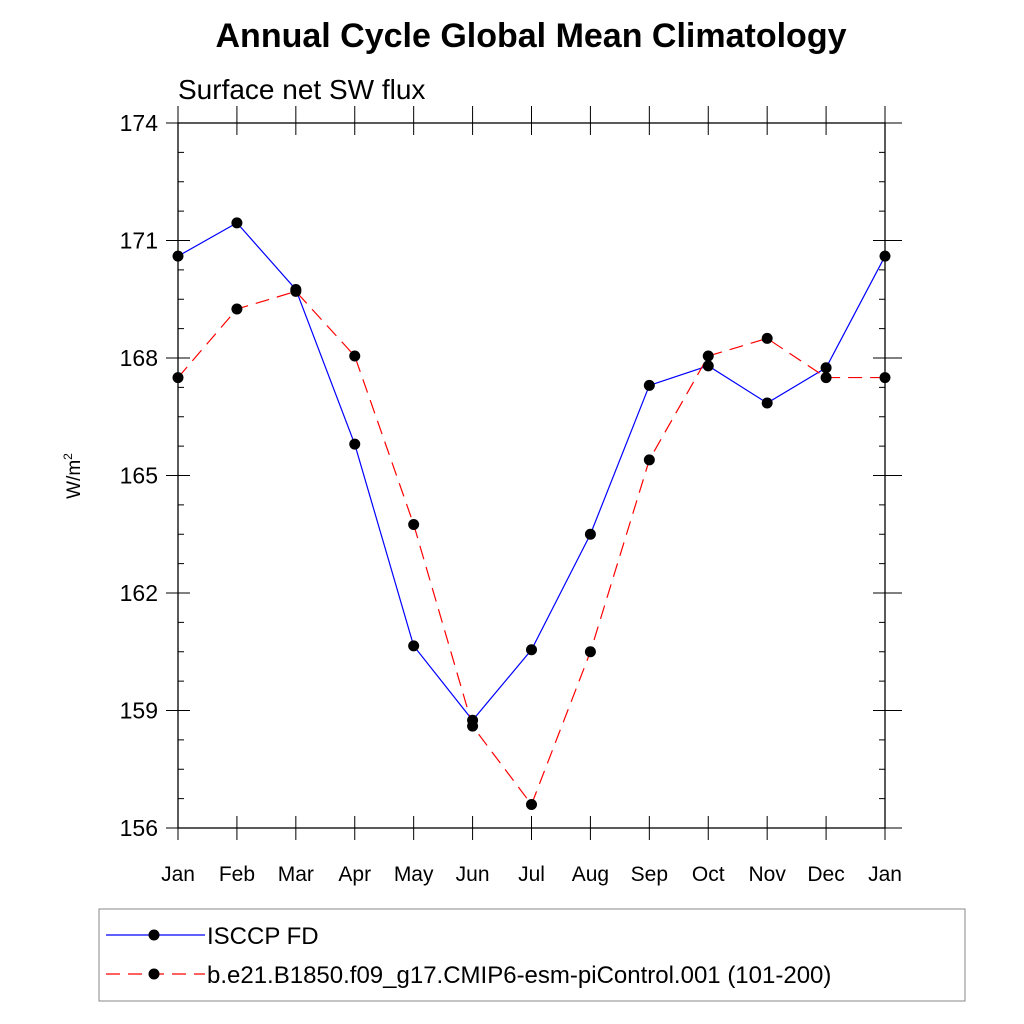  I want to click on y-tick-label: 174, so click(139, 123).